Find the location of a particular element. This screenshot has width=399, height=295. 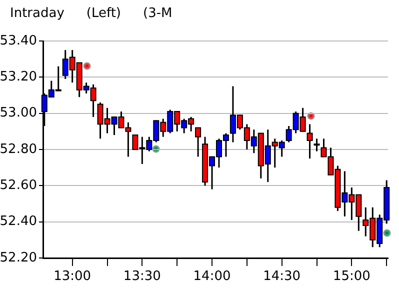

y-tick-label: 52.60 is located at coordinates (18, 186).